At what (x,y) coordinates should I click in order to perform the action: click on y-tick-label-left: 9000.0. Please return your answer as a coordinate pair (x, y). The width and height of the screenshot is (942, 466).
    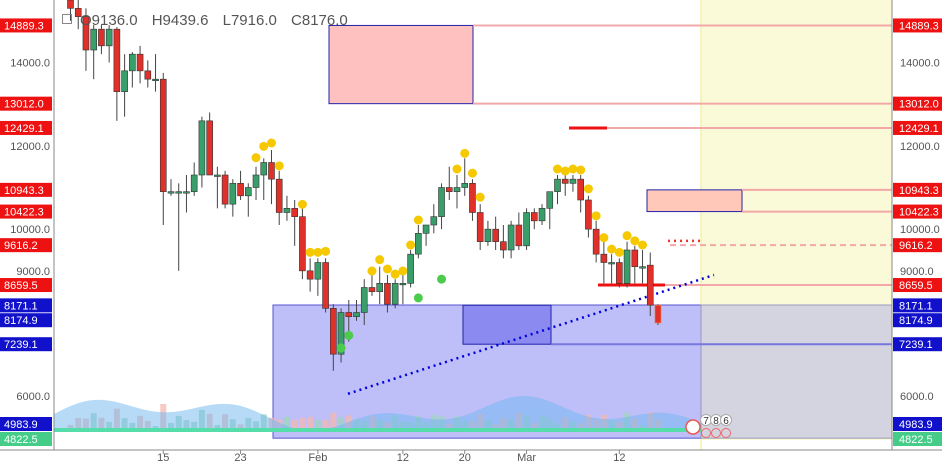
    Looking at the image, I should click on (33, 272).